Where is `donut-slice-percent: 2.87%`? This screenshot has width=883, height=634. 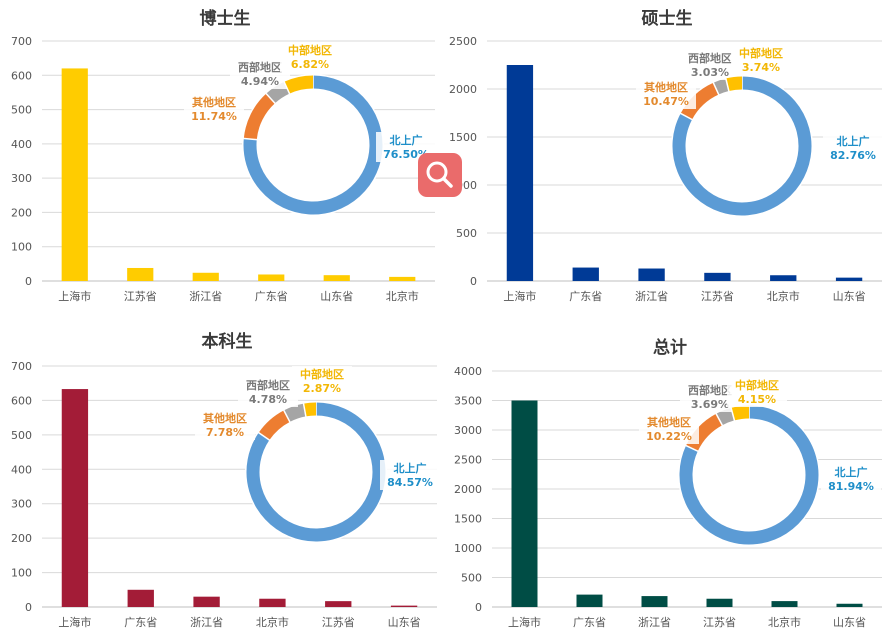
donut-slice-percent: 2.87% is located at coordinates (322, 388).